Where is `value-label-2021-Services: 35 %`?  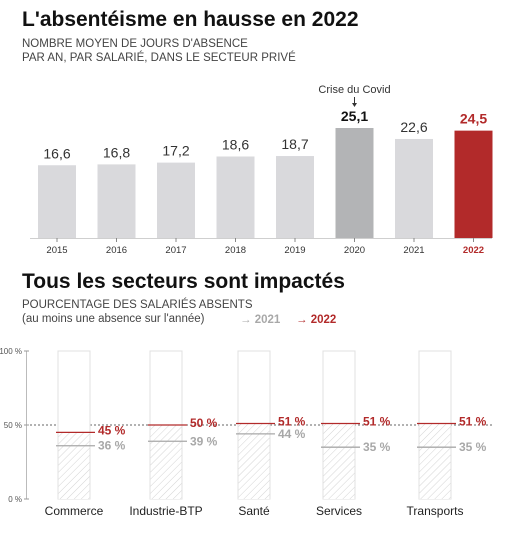 value-label-2021-Services: 35 % is located at coordinates (377, 447).